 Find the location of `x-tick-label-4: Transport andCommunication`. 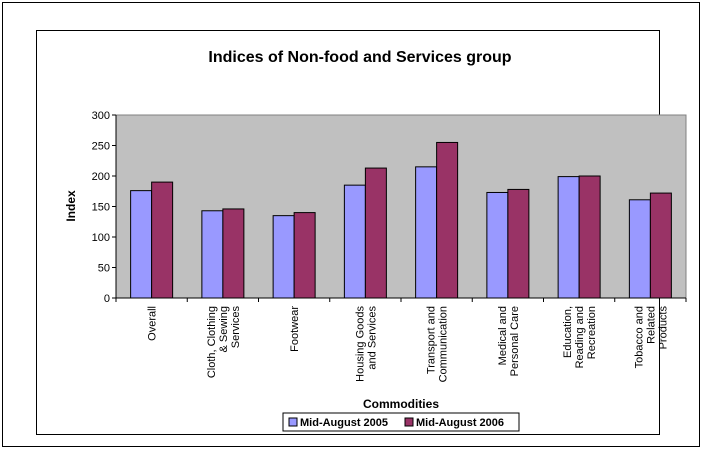

x-tick-label-4: Transport andCommunication is located at coordinates (438, 344).